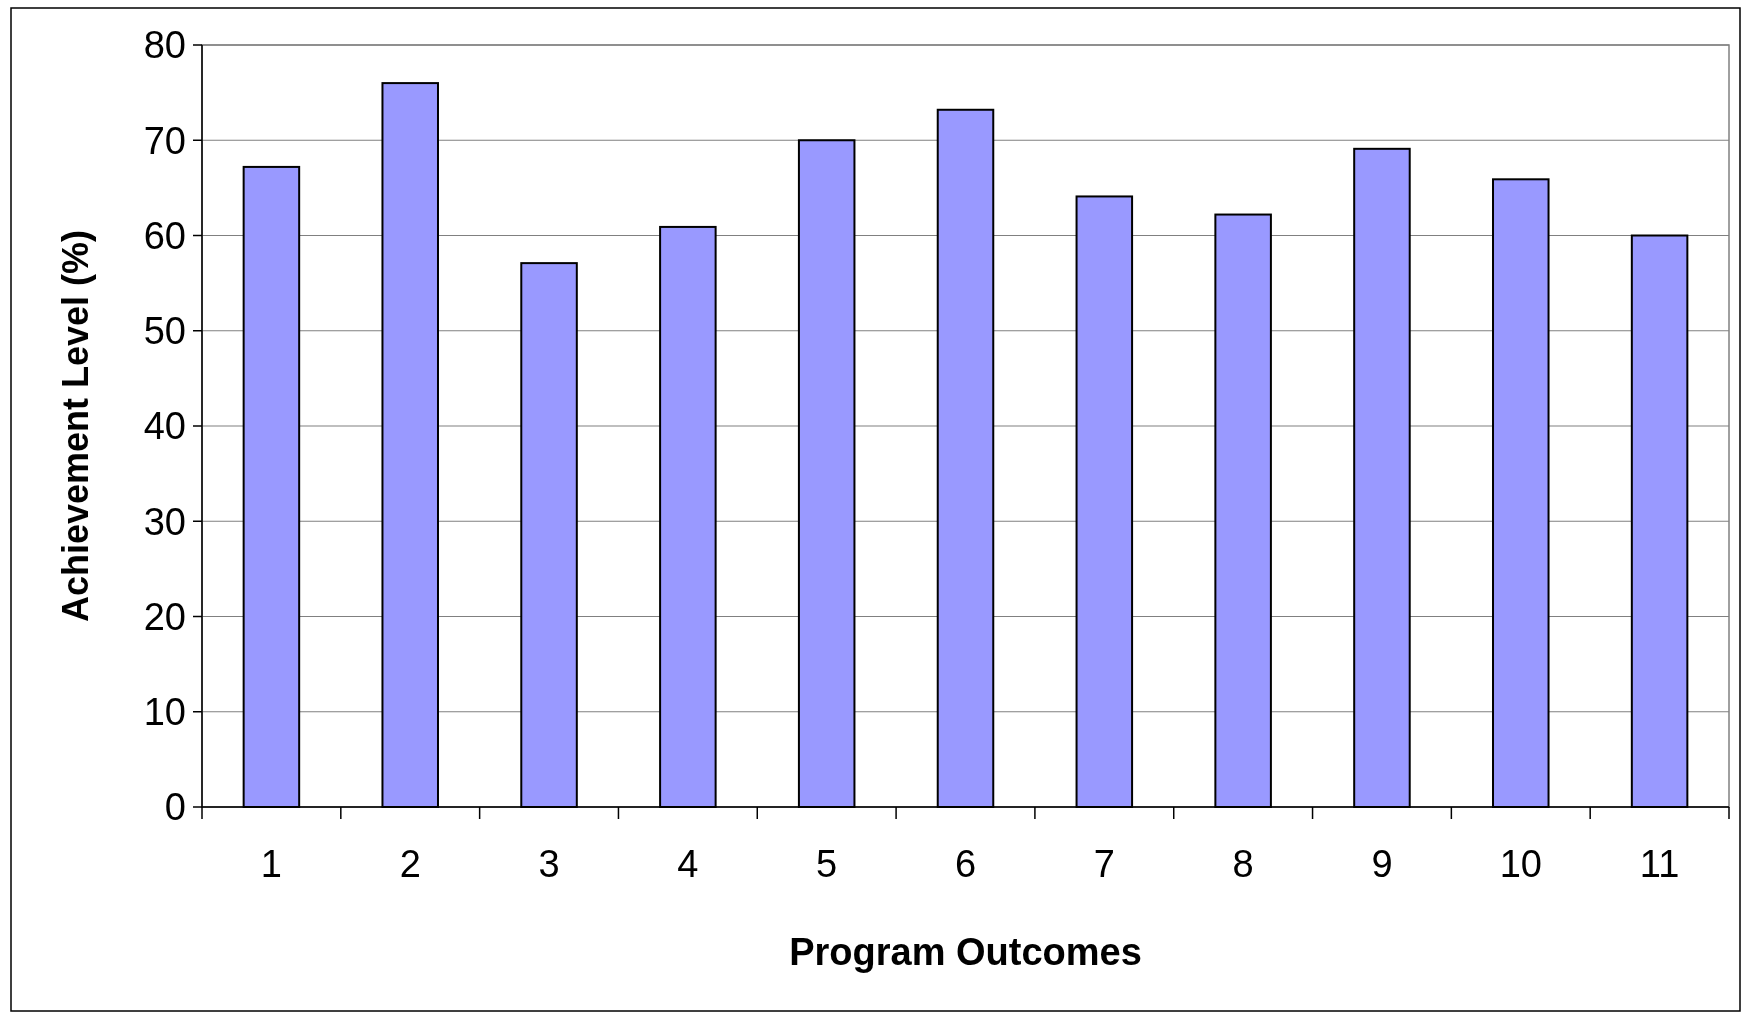 This screenshot has width=1751, height=1019. I want to click on x-tick-label: 4, so click(688, 864).